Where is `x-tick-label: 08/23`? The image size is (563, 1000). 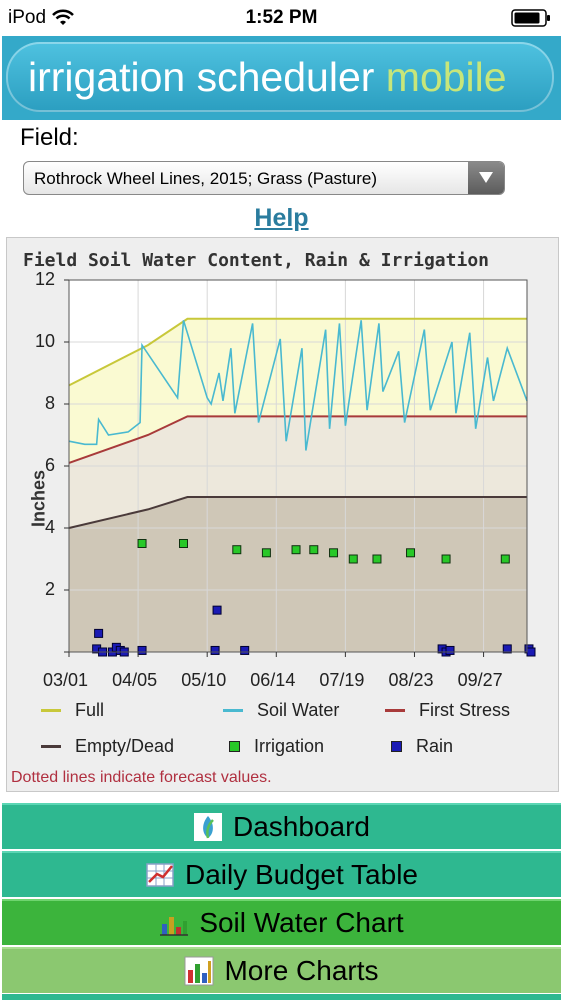 x-tick-label: 08/23 is located at coordinates (411, 680).